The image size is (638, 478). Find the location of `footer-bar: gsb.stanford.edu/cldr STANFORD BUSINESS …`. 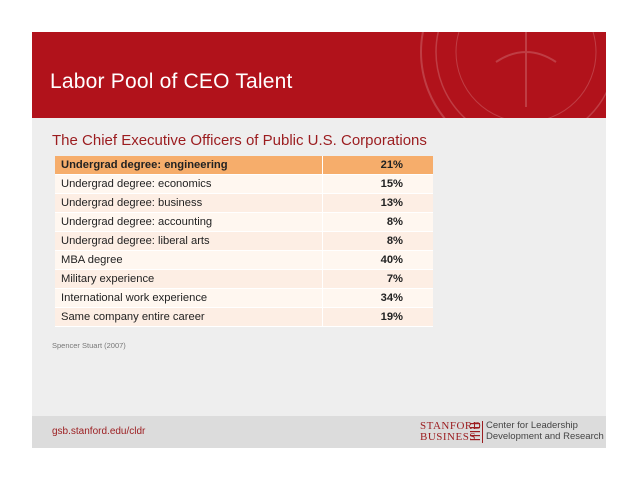

footer-bar: gsb.stanford.edu/cldr STANFORD BUSINESS … is located at coordinates (319, 432).